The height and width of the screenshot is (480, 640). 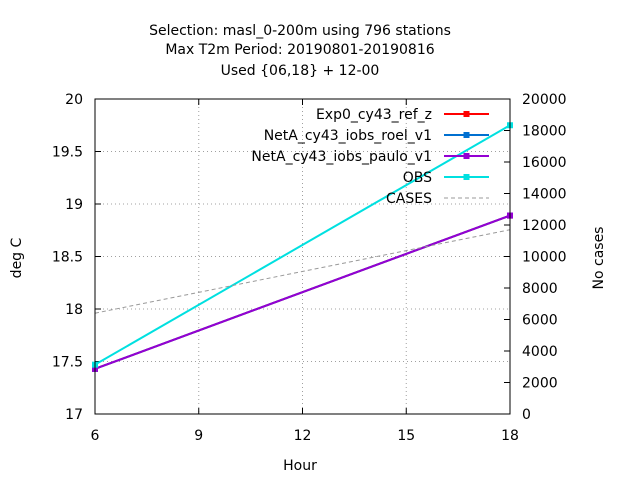 I want to click on y2-tick-label: 20000, so click(x=544, y=100).